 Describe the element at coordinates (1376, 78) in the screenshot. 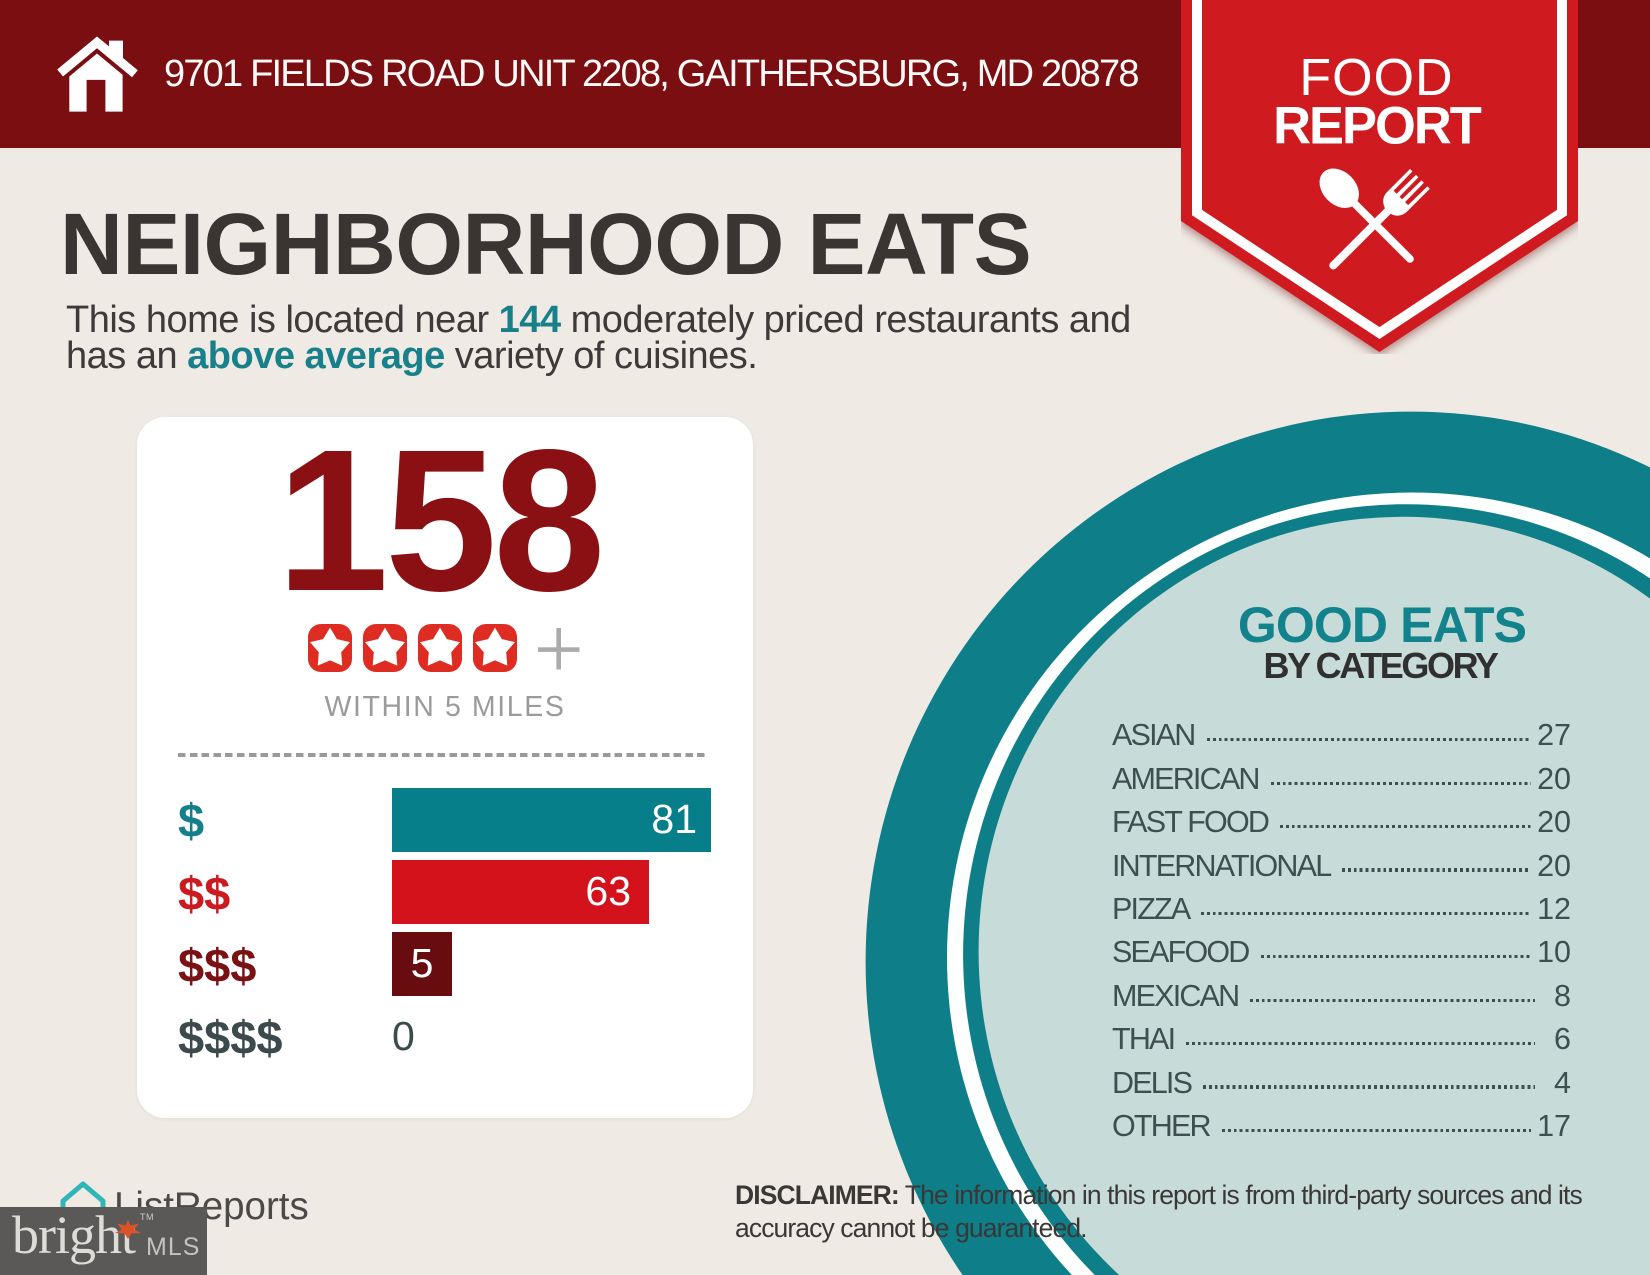

I see `svg-text: FOOD` at that location.